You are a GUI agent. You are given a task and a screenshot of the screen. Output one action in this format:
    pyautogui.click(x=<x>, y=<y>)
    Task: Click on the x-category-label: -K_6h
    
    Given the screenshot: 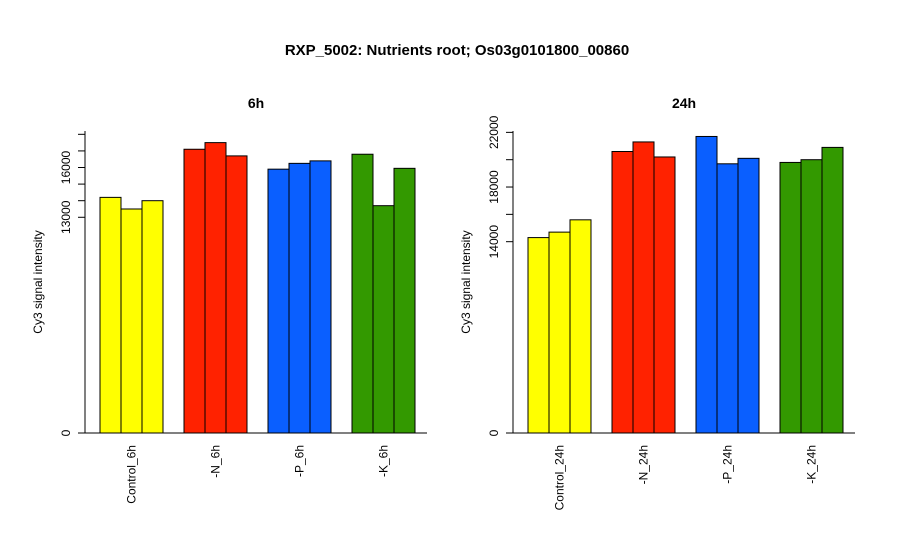 What is the action you would take?
    pyautogui.click(x=384, y=461)
    